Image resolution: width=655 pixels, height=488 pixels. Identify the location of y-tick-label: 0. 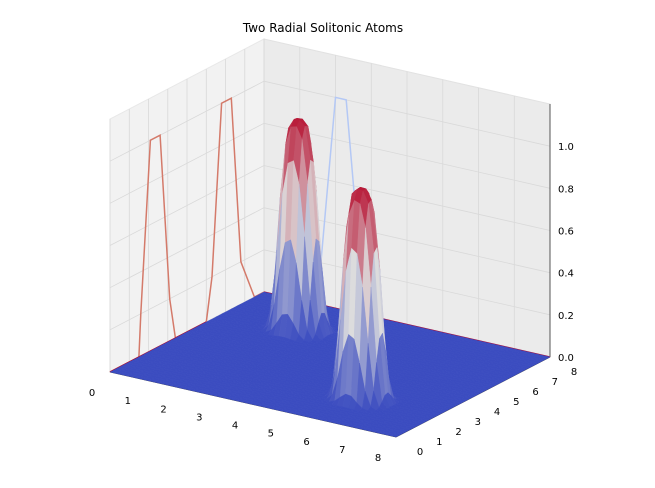
(420, 452).